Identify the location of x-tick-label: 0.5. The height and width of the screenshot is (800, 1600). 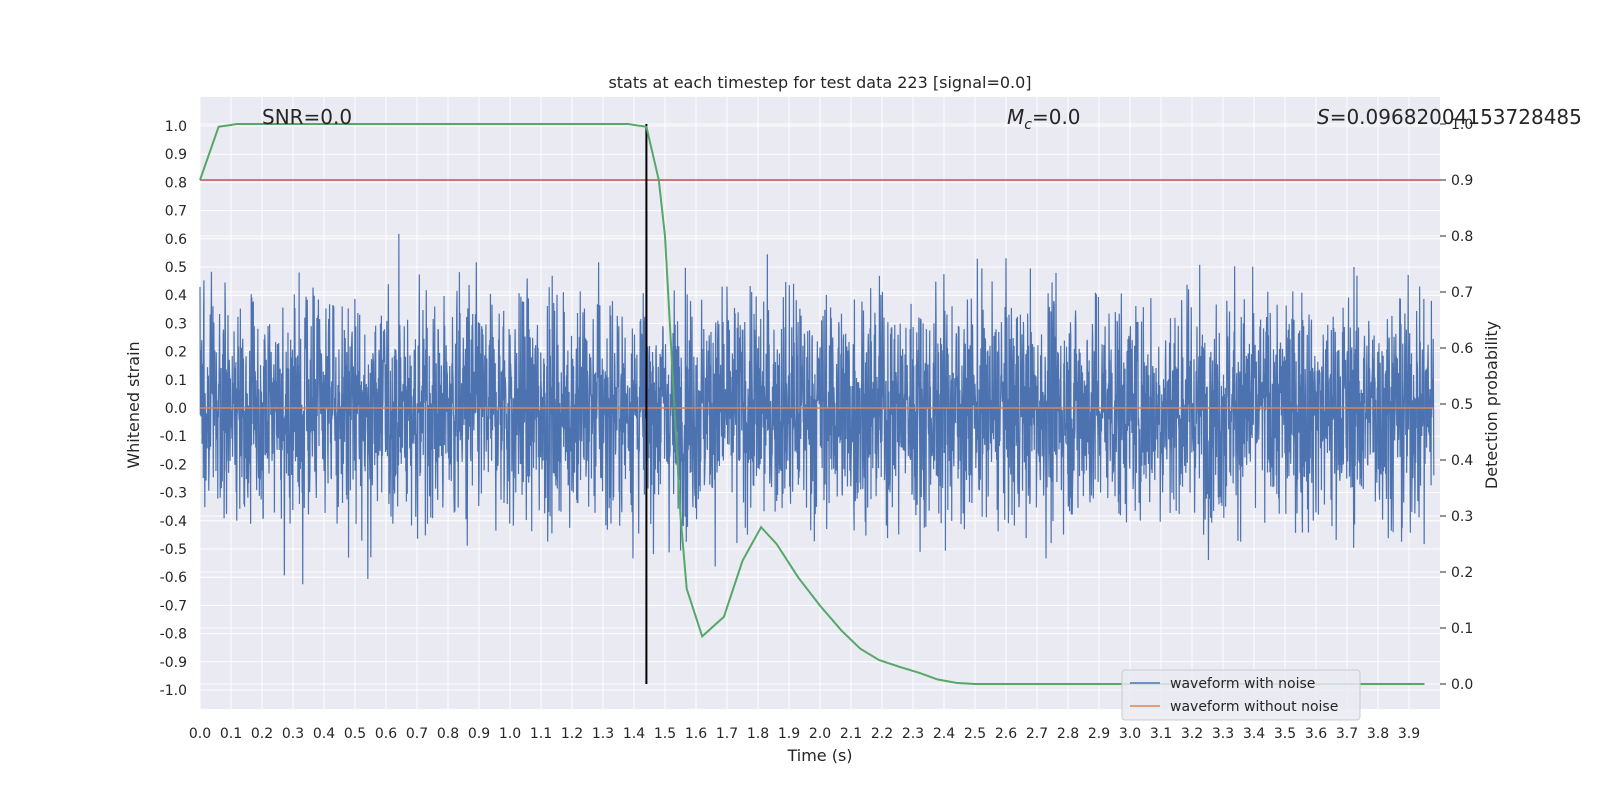
(355, 734).